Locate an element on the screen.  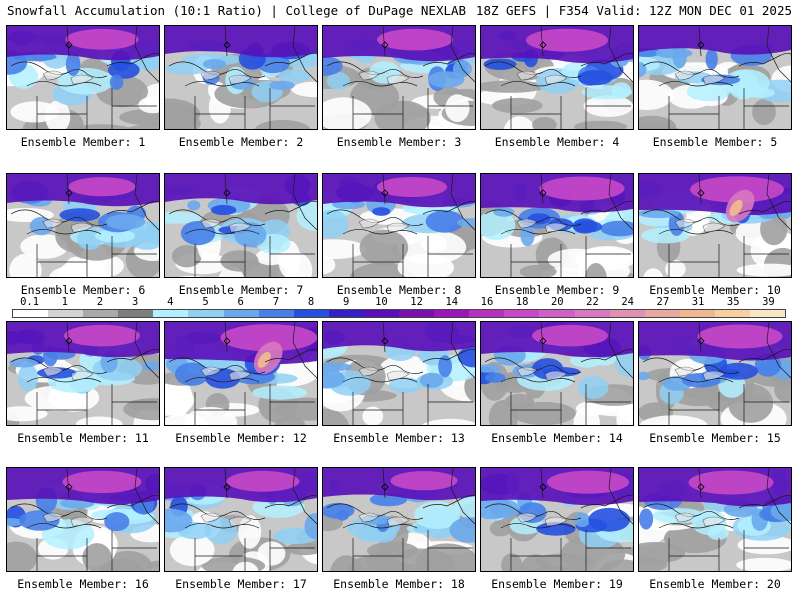
member-label-9: Ensemble Member: 9 is located at coordinates (557, 290).